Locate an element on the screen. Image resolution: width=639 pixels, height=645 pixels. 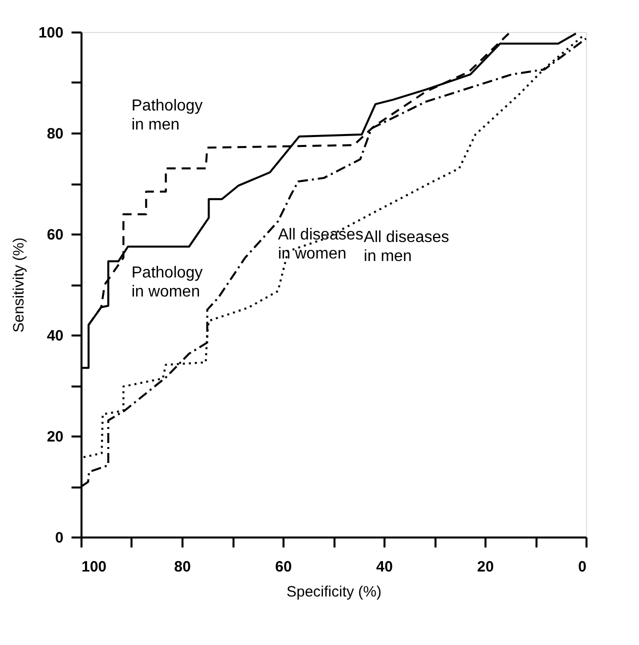
x-tick-label: 20 is located at coordinates (485, 567).